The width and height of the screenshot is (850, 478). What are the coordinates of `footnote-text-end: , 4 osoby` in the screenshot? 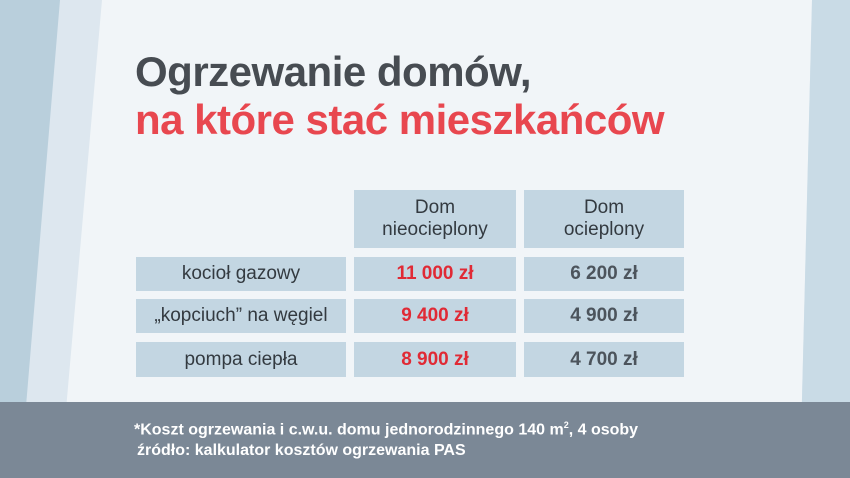 It's located at (603, 430).